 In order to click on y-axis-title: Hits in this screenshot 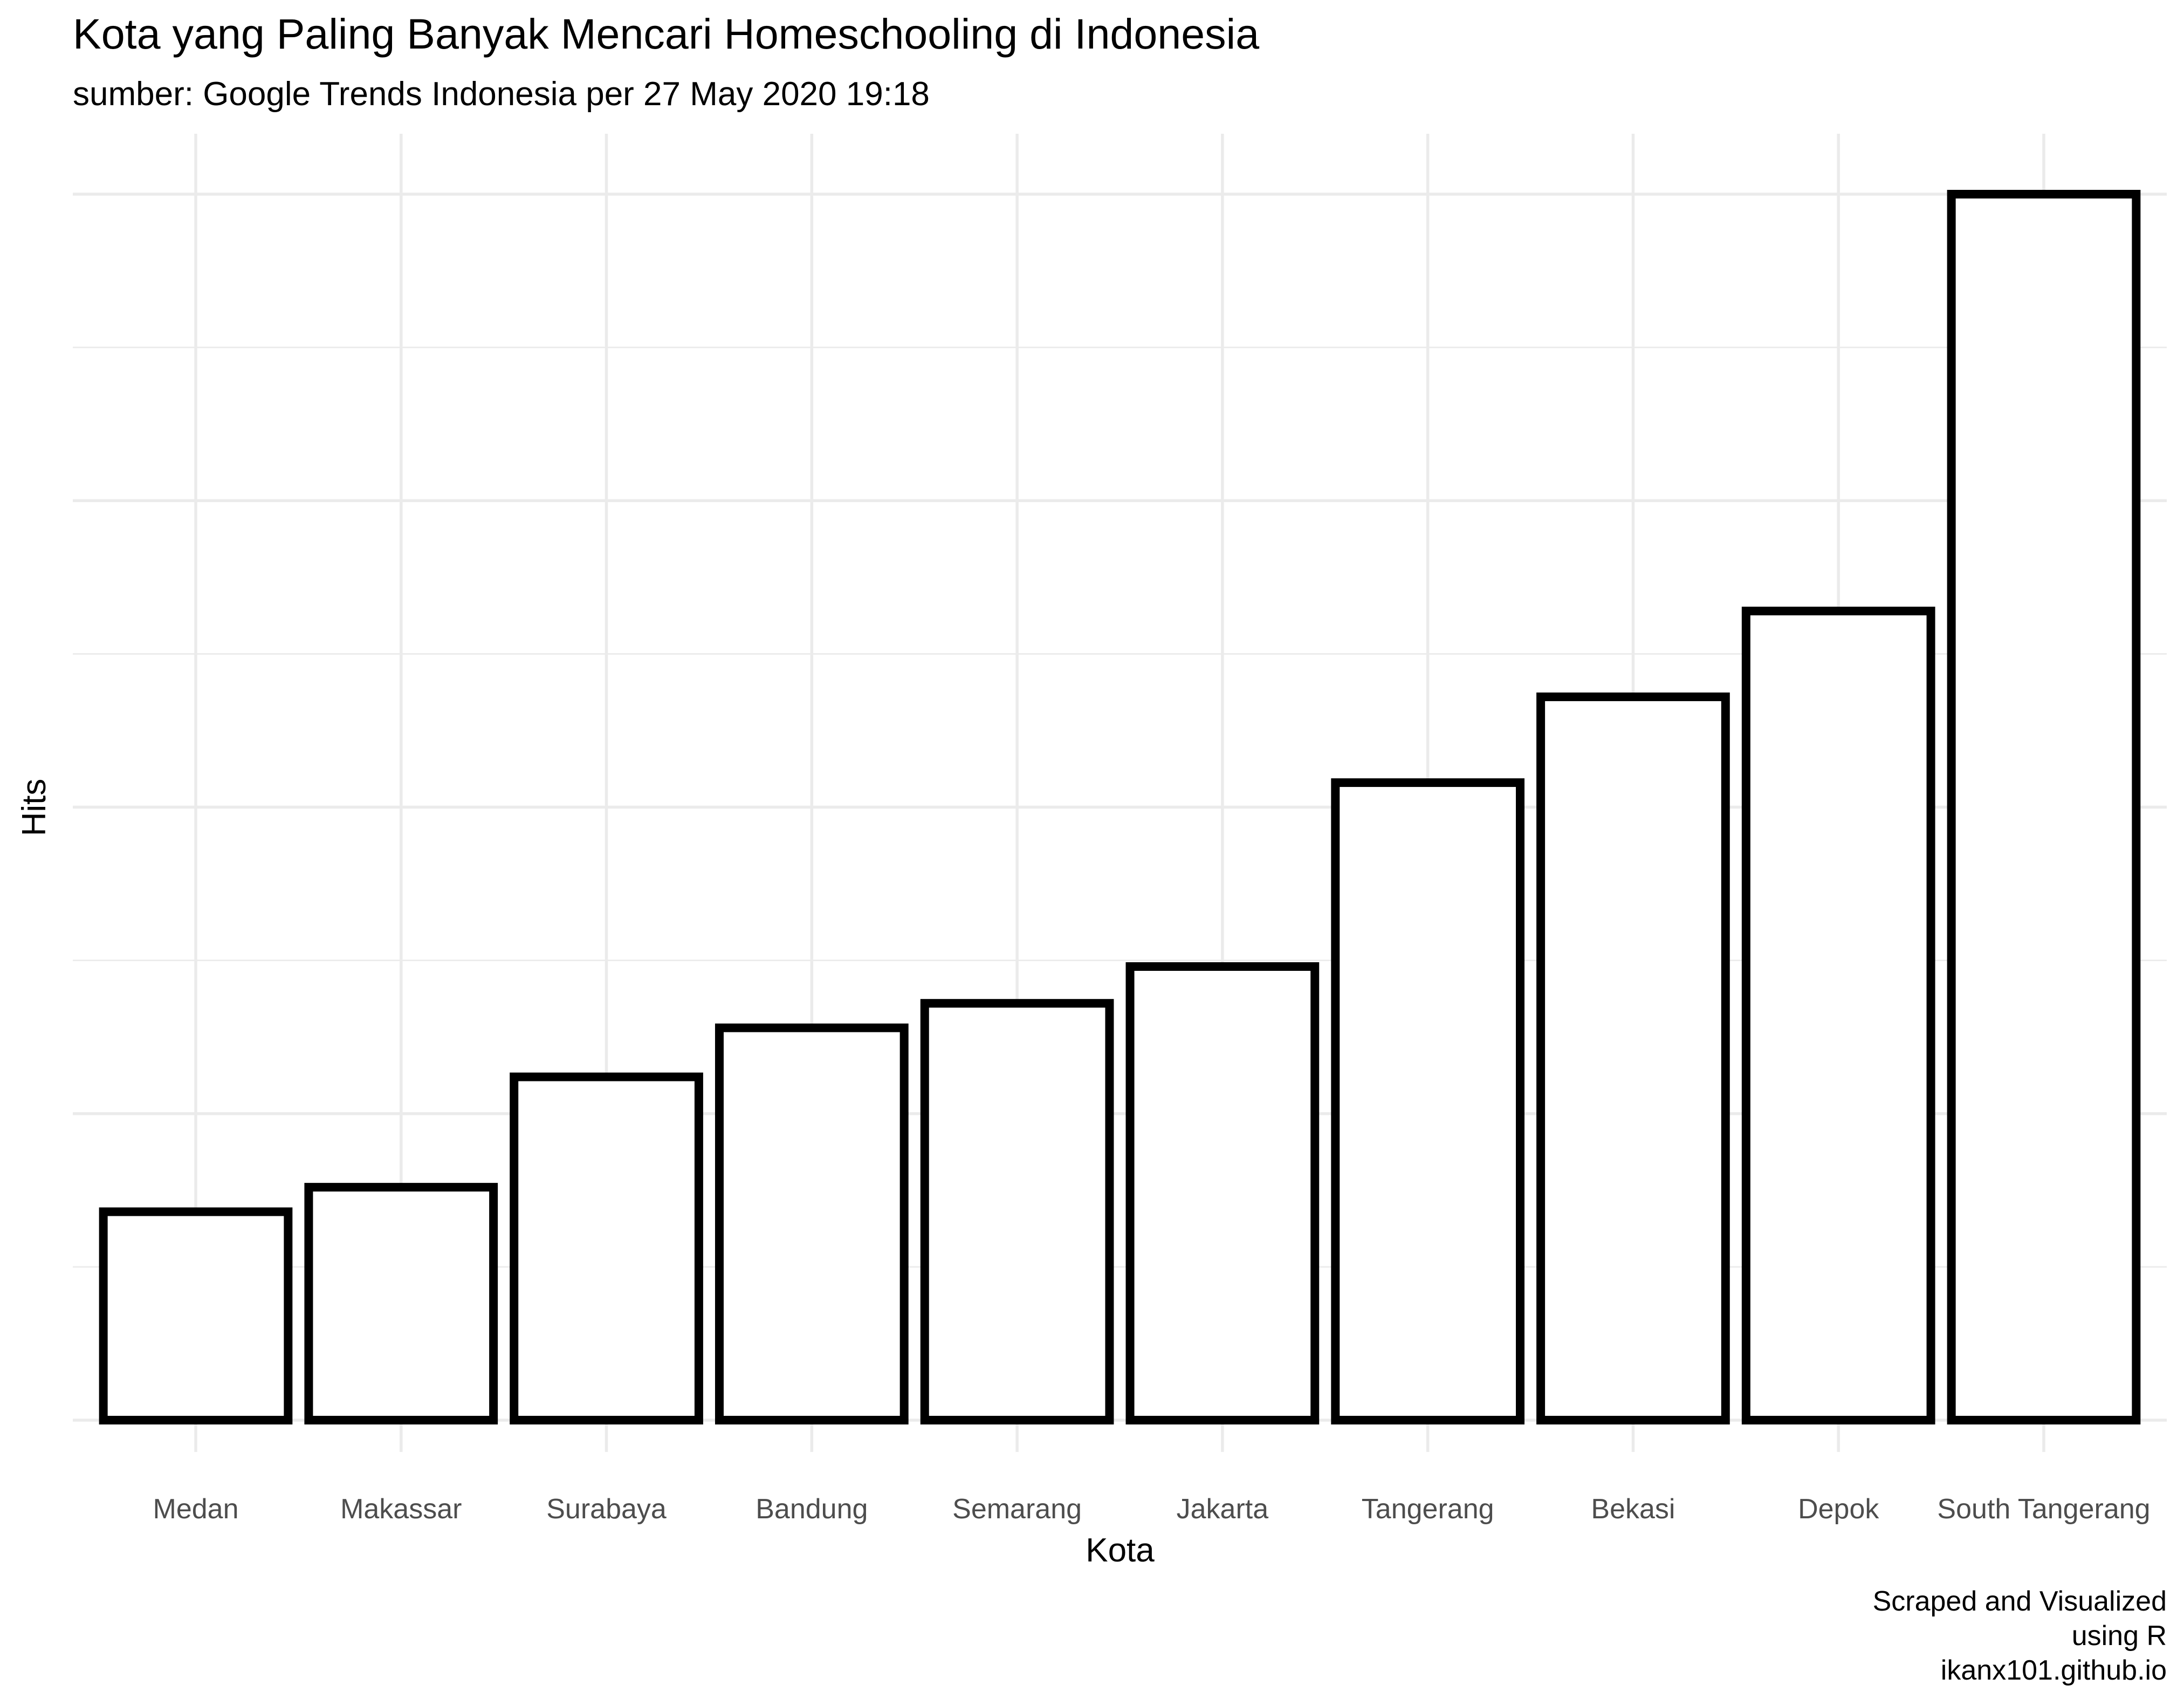, I will do `click(34, 808)`.